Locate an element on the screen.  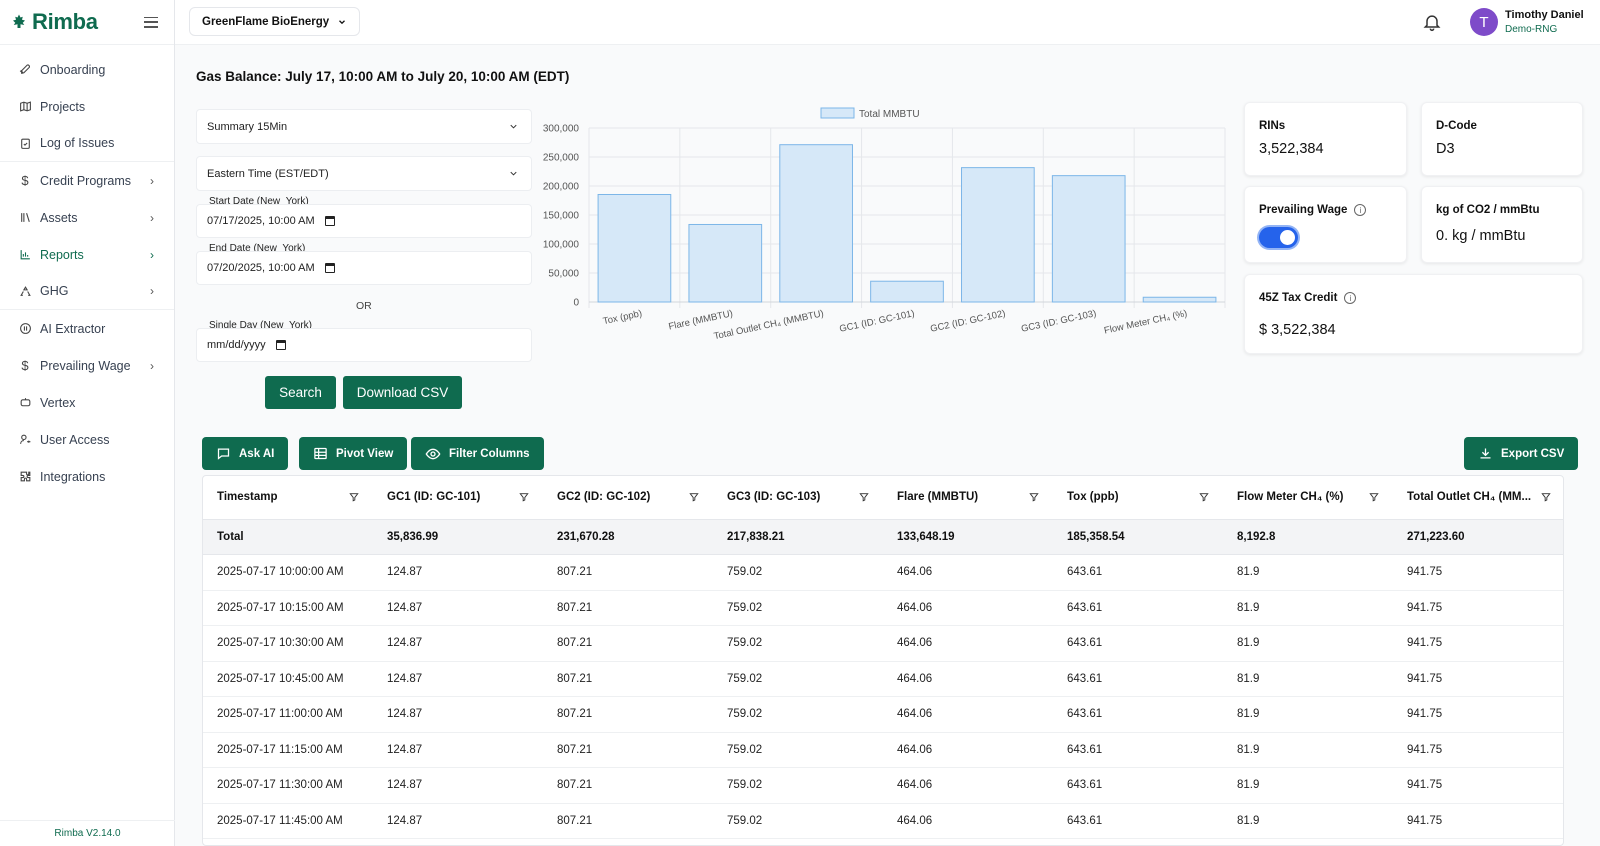
column-header: Flow Meter CH₄ (%) is located at coordinates (1308, 498).